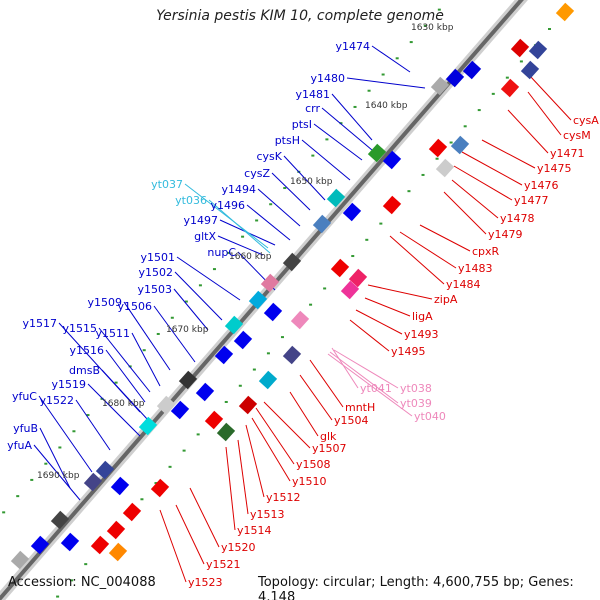  I want to click on plus-gene-label: yfuC, so click(24, 396).